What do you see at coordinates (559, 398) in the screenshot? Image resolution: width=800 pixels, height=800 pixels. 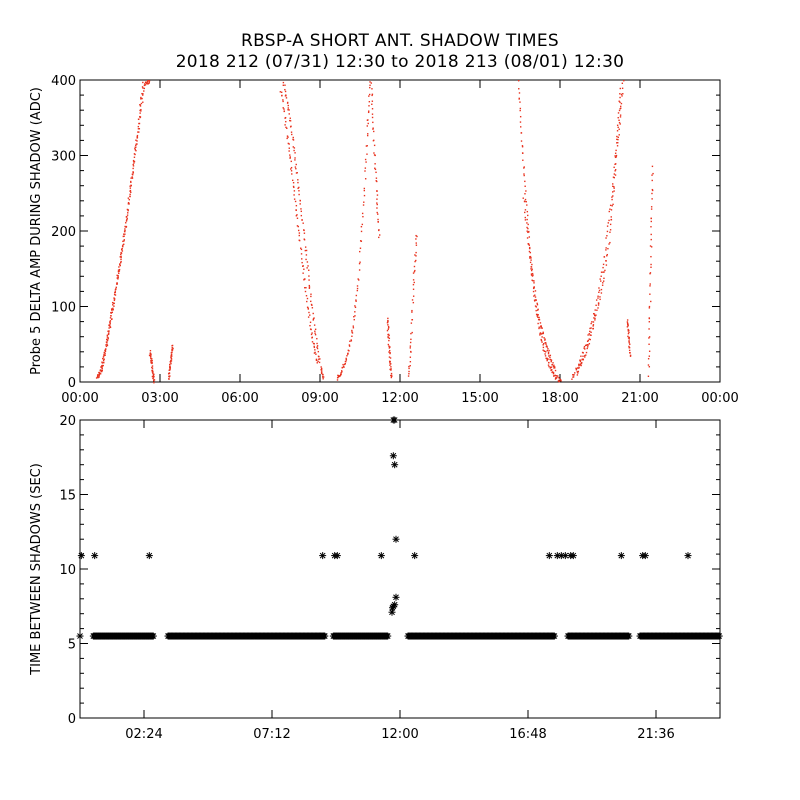 I see `top-x-tick-label: 18:00` at bounding box center [559, 398].